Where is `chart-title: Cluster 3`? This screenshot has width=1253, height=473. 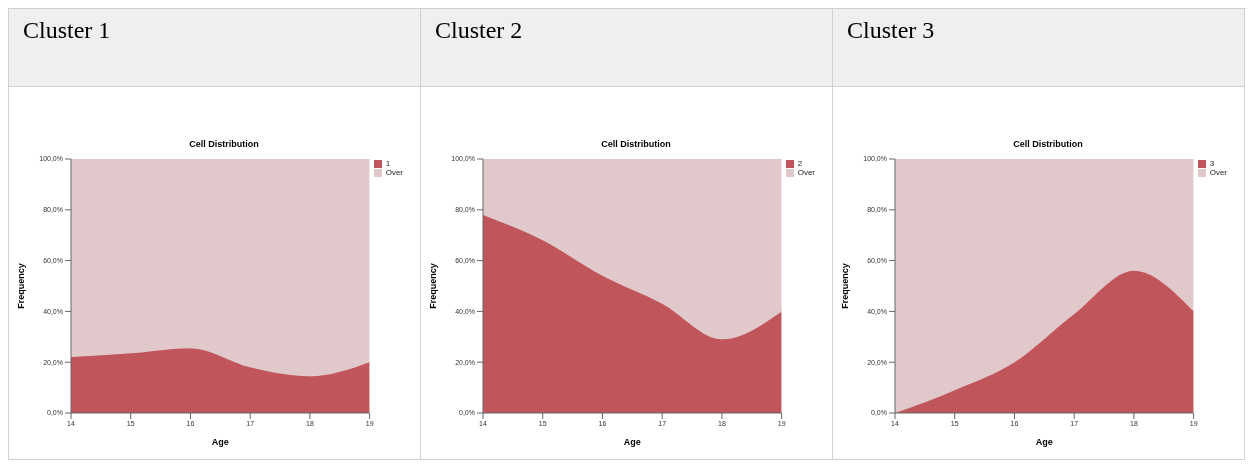 chart-title: Cluster 3 is located at coordinates (1038, 48).